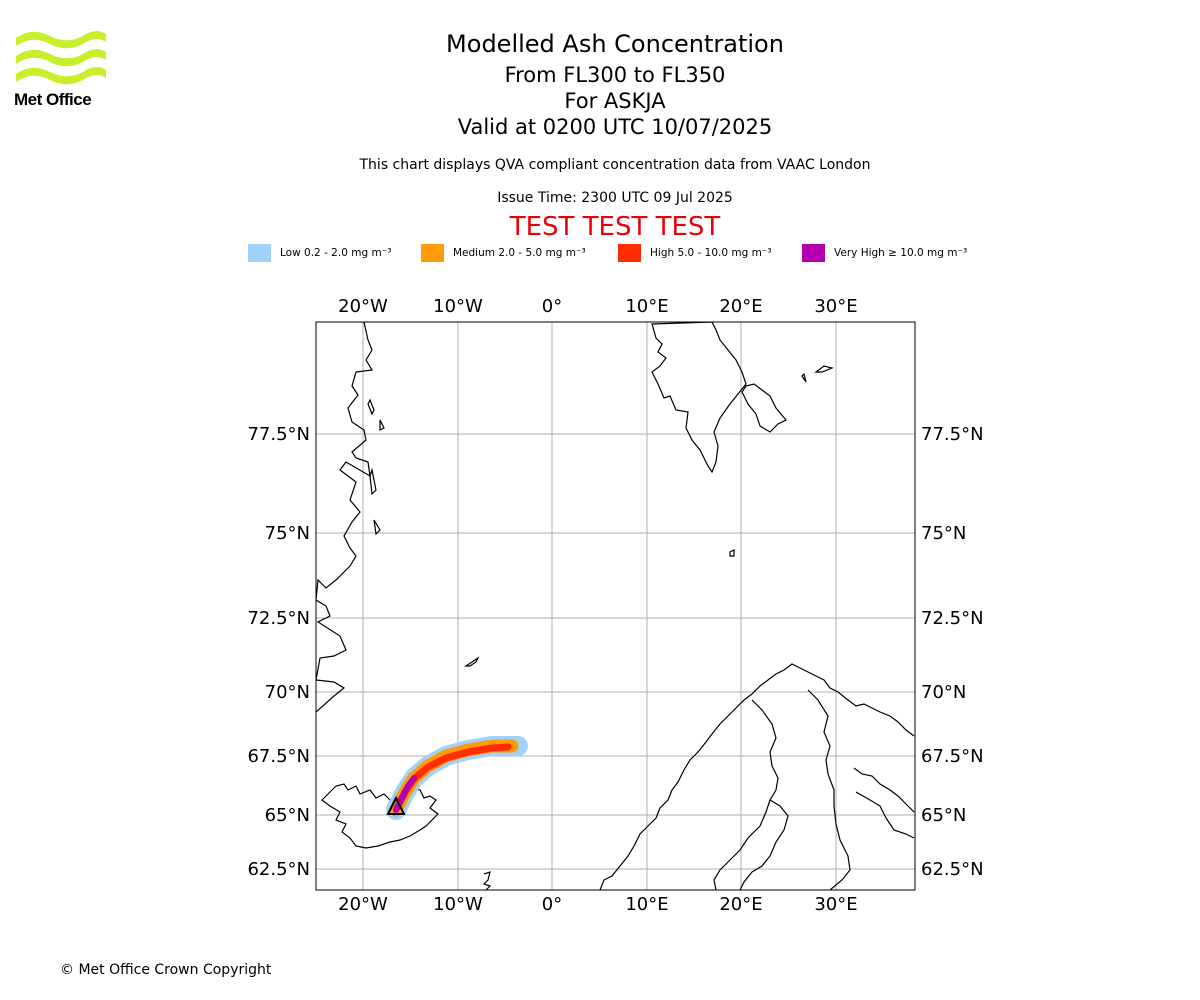 The height and width of the screenshot is (1000, 1200). Describe the element at coordinates (376, 467) in the screenshot. I see `coast-greenland-fjord` at that location.